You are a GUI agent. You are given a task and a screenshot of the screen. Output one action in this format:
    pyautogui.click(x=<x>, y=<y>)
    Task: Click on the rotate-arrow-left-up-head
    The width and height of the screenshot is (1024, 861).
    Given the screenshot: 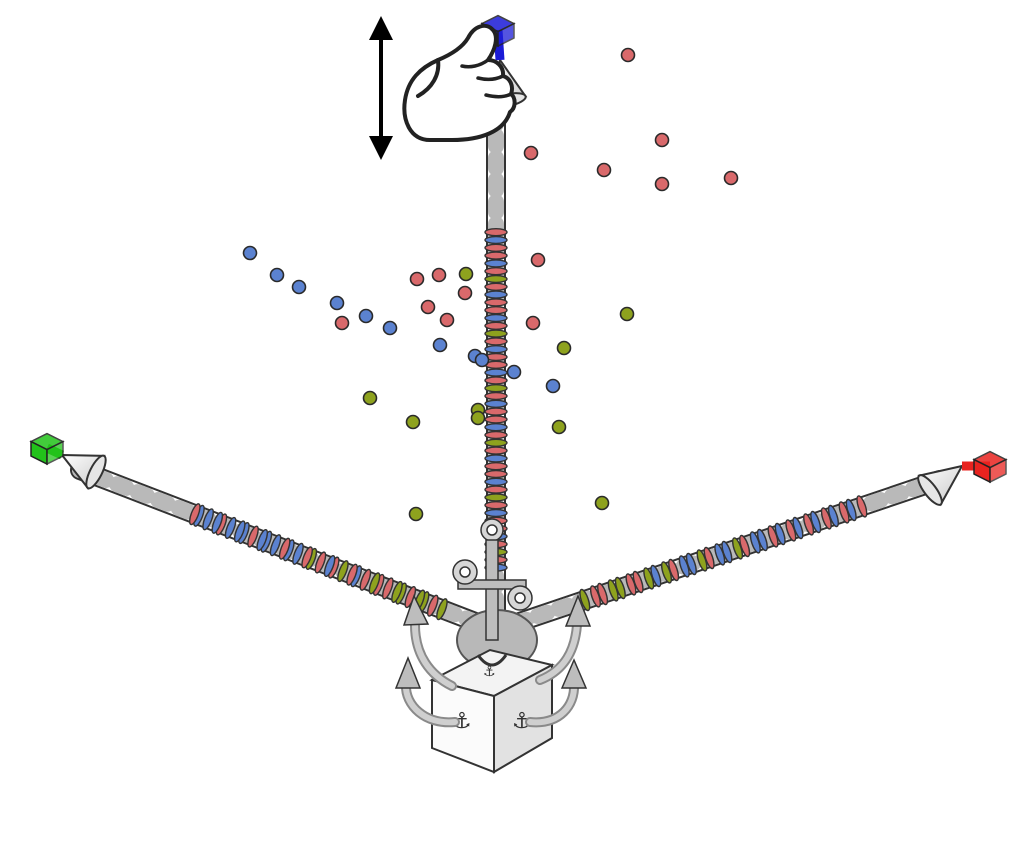 What is the action you would take?
    pyautogui.click(x=416, y=610)
    